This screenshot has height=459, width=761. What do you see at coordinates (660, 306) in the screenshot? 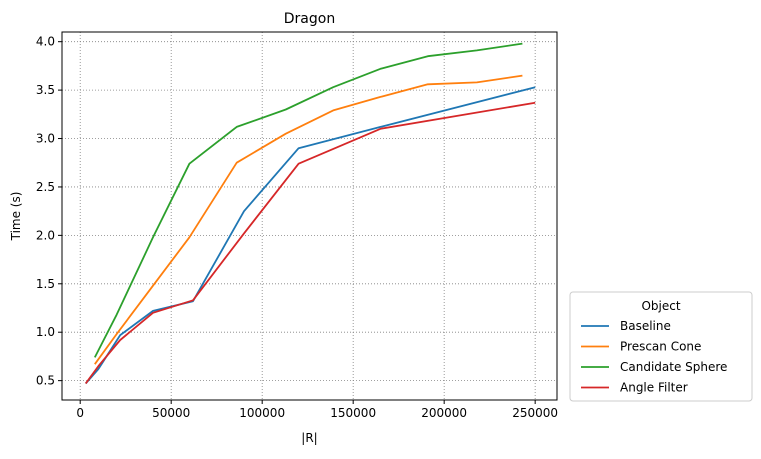
I see `legend-title: Object` at bounding box center [660, 306].